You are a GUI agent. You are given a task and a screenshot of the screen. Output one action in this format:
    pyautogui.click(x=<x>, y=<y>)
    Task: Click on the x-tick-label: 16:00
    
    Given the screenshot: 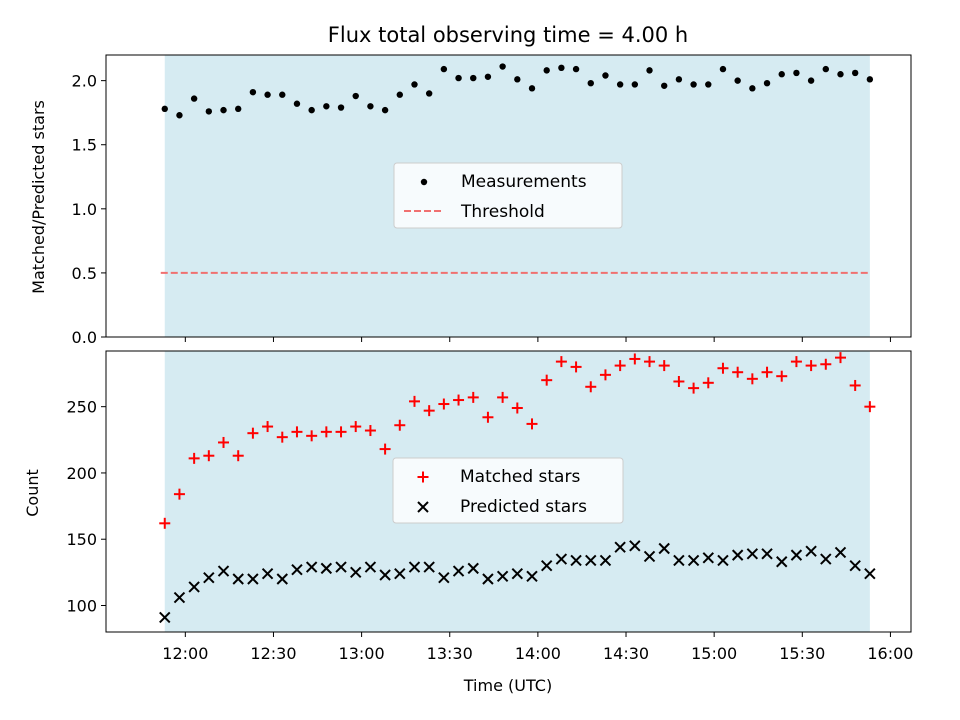 What is the action you would take?
    pyautogui.click(x=890, y=653)
    